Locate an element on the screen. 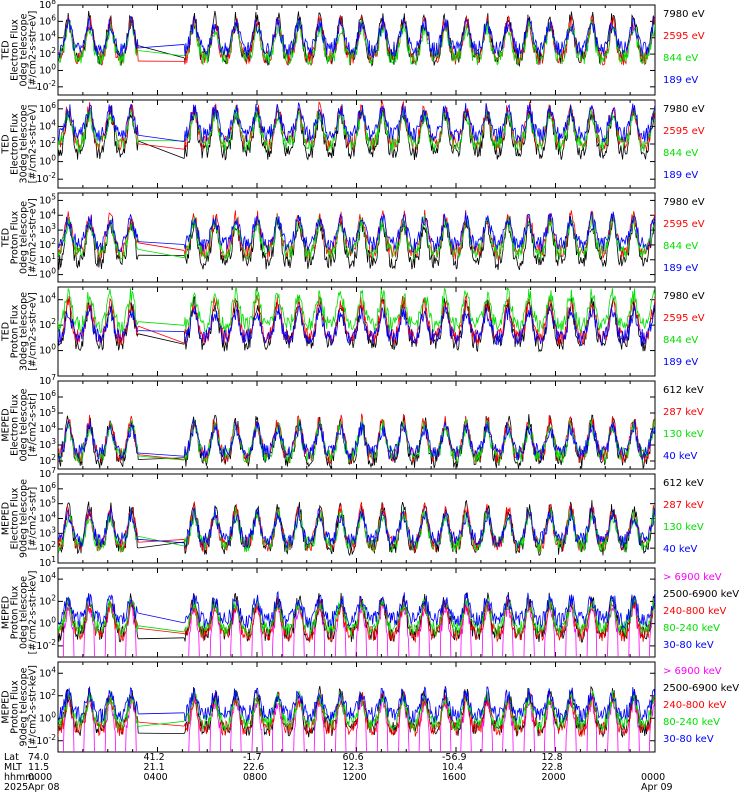 This screenshot has width=750, height=800. y-axis-title-line: [#/cm2-s-str] is located at coordinates (33, 424).